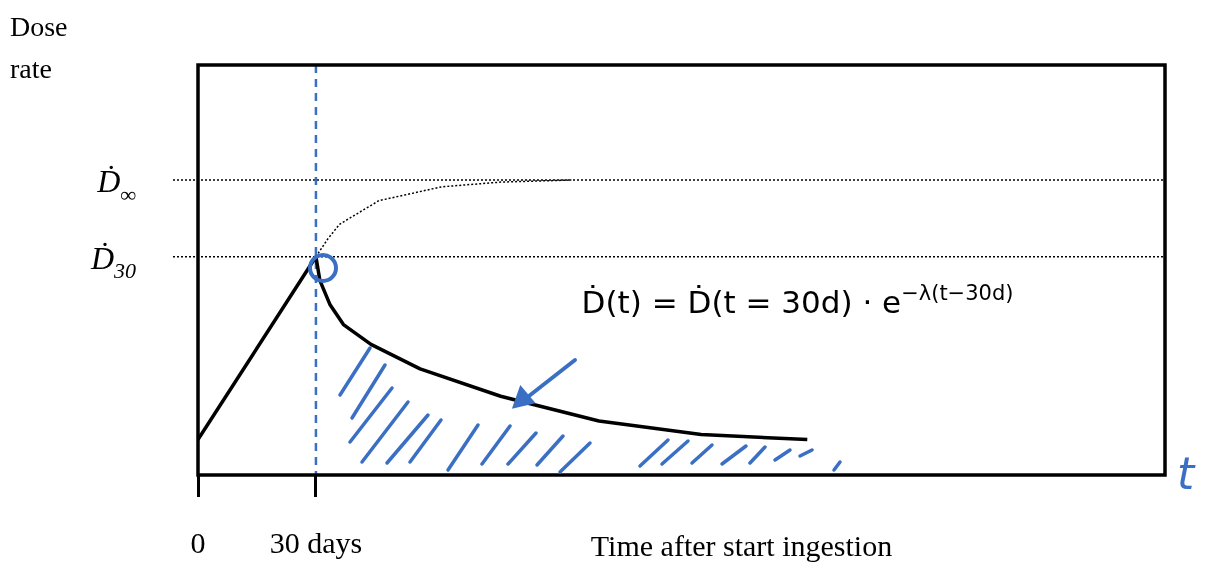 The image size is (1205, 576). Describe the element at coordinates (316, 542) in the screenshot. I see `x-tick-label: 30 days` at that location.